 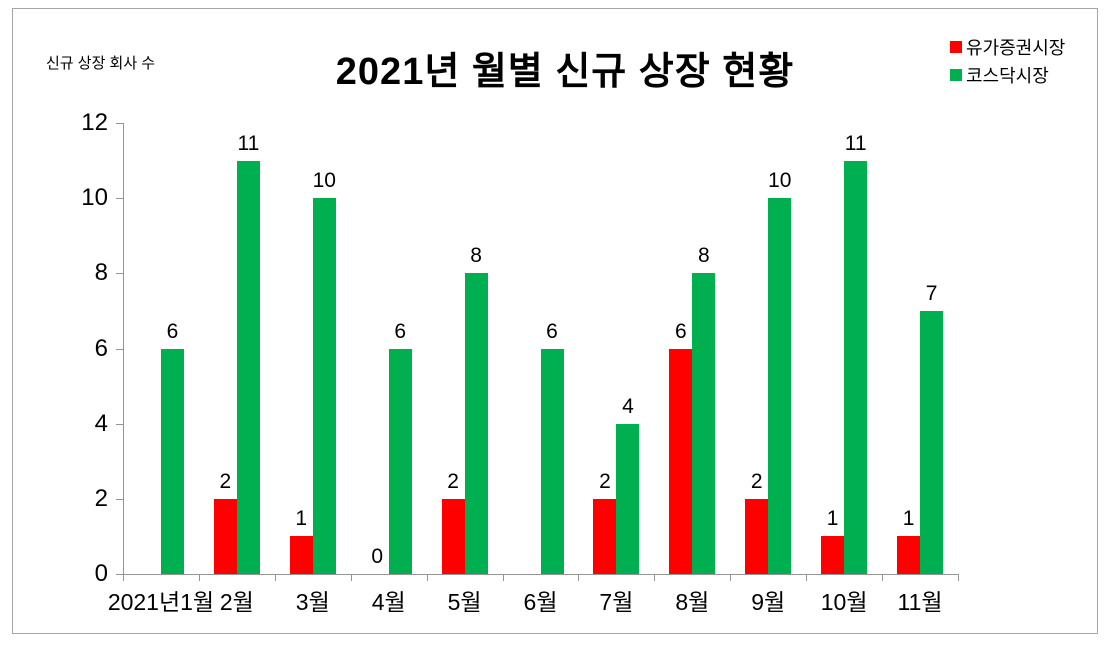 I want to click on x-axis-label: 7월, so click(x=616, y=602).